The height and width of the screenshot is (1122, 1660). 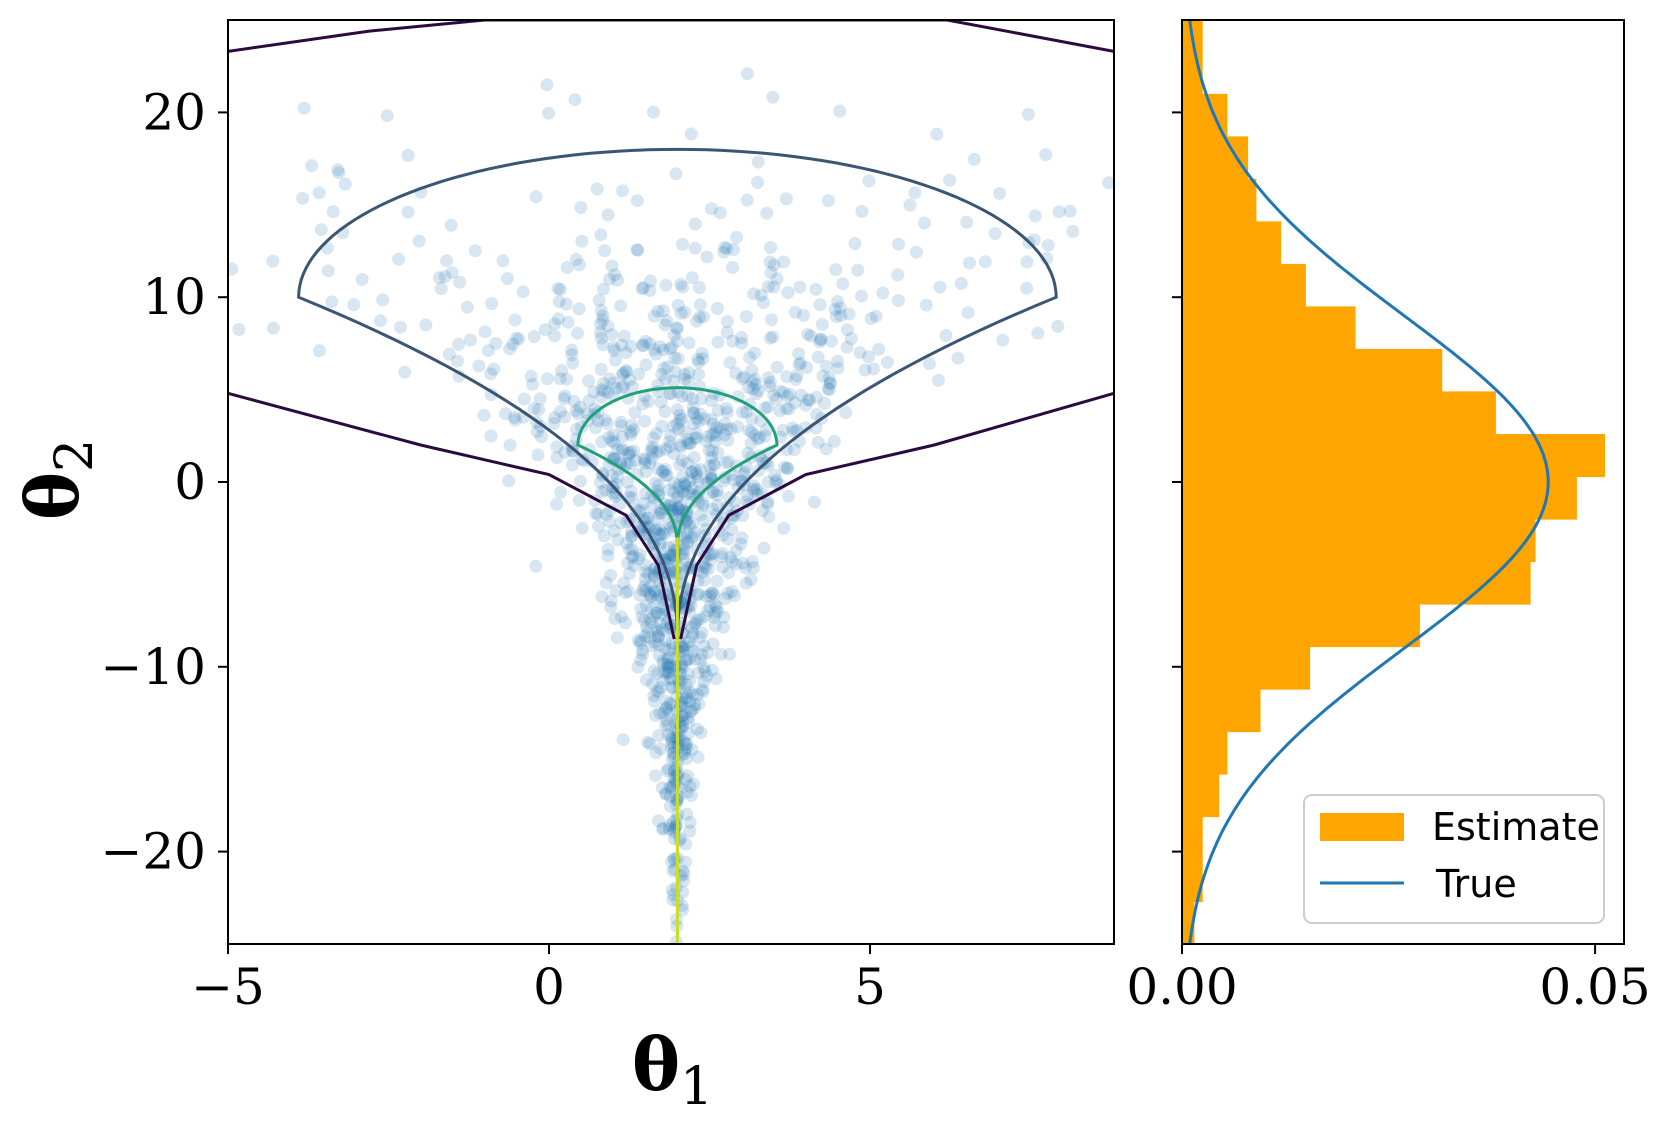 What do you see at coordinates (1516, 827) in the screenshot?
I see `legend-label-estimate: Estimate` at bounding box center [1516, 827].